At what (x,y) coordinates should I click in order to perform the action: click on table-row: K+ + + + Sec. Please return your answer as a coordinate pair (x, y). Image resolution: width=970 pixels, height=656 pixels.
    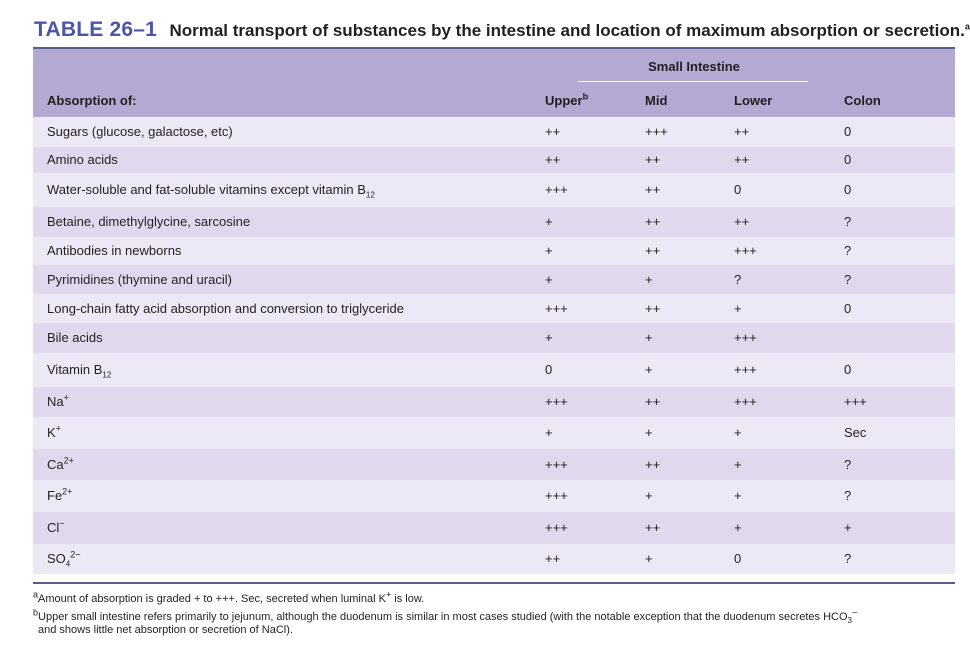
    Looking at the image, I should click on (494, 433).